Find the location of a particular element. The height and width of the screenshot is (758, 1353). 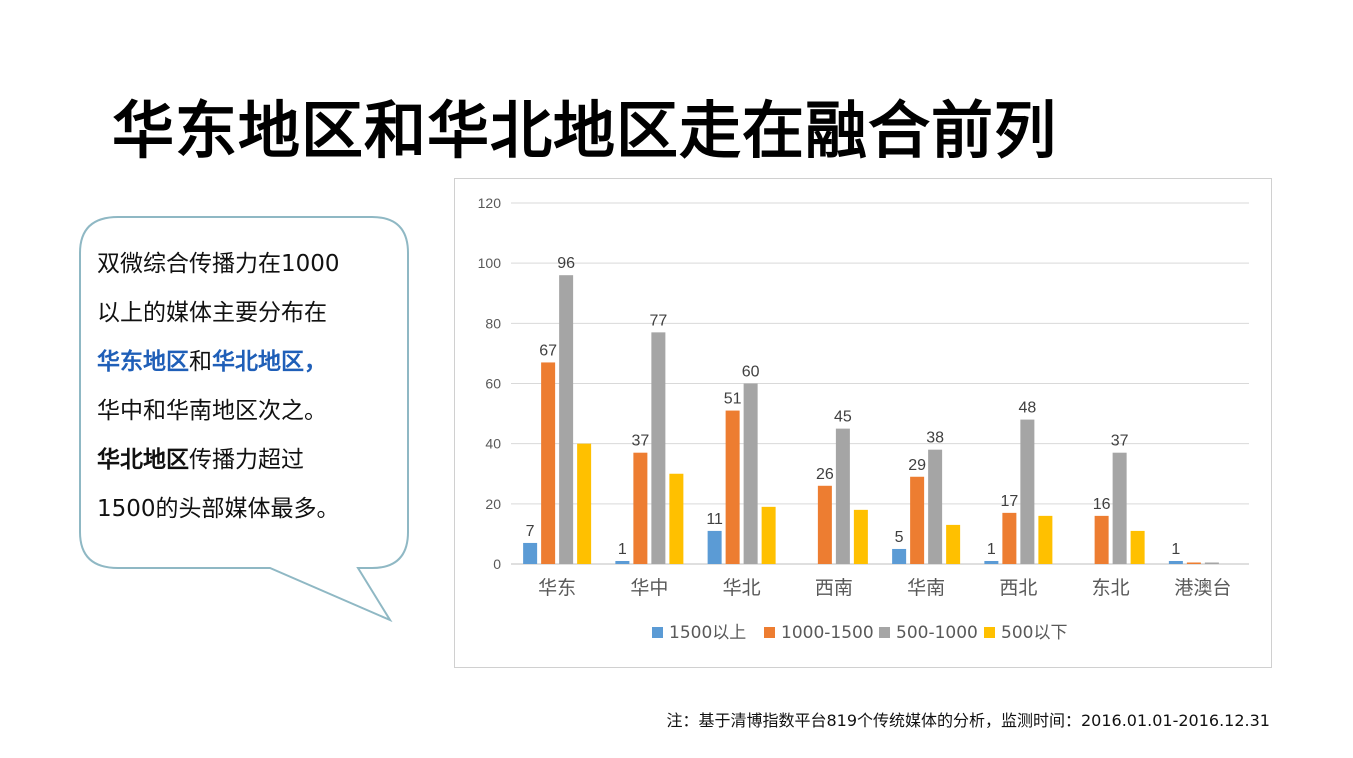

y-tick-label: 100 is located at coordinates (490, 263).